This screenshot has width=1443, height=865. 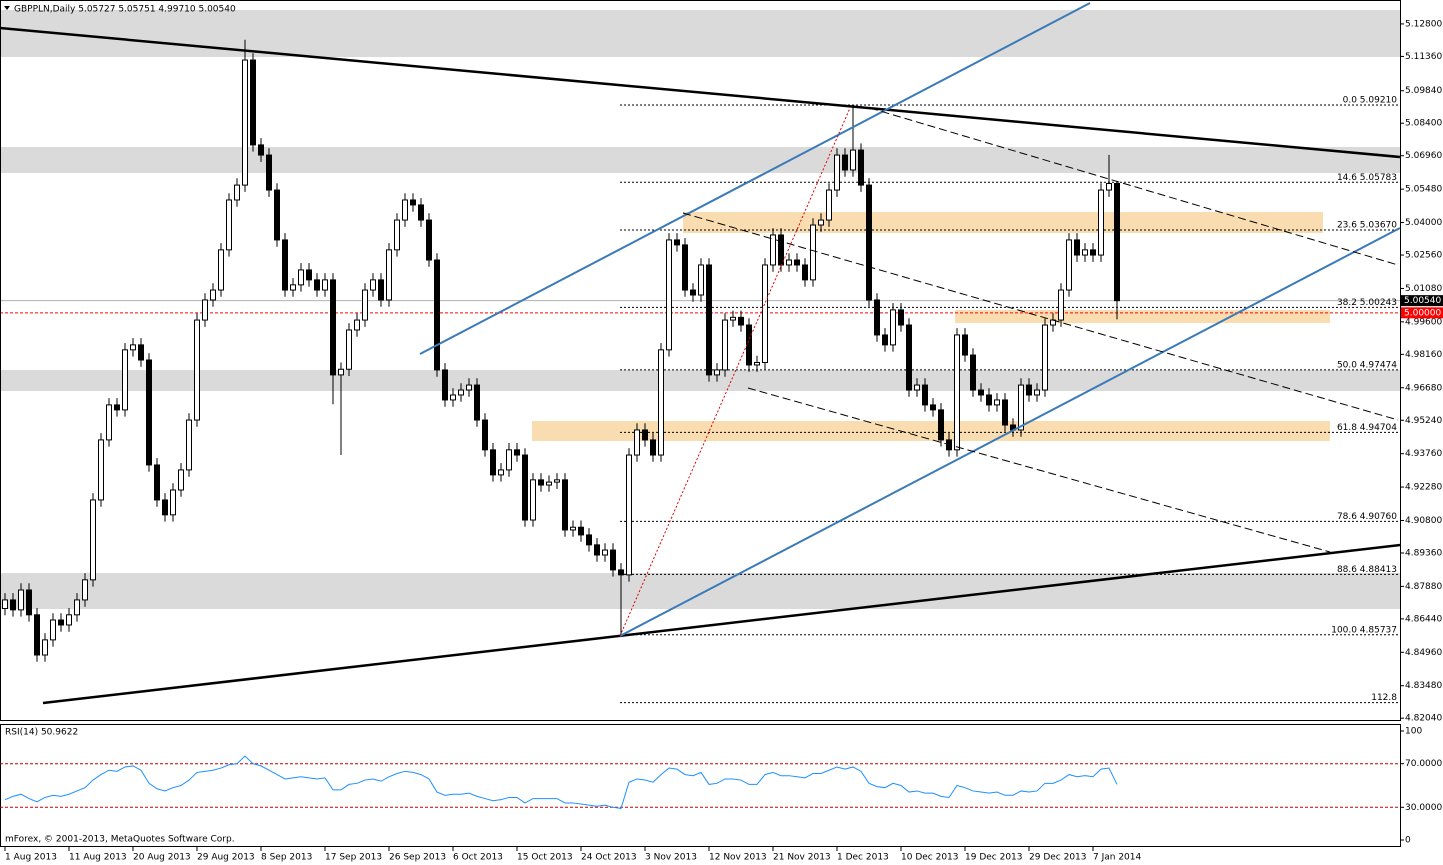 I want to click on x-tick-label: 7 Jan 2014, so click(x=1117, y=858).